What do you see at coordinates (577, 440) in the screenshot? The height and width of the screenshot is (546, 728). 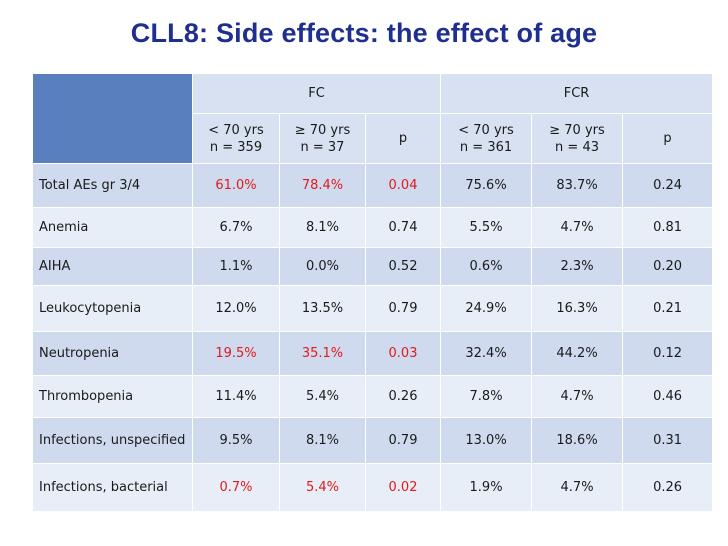 I see `table-cell: 18.6%` at bounding box center [577, 440].